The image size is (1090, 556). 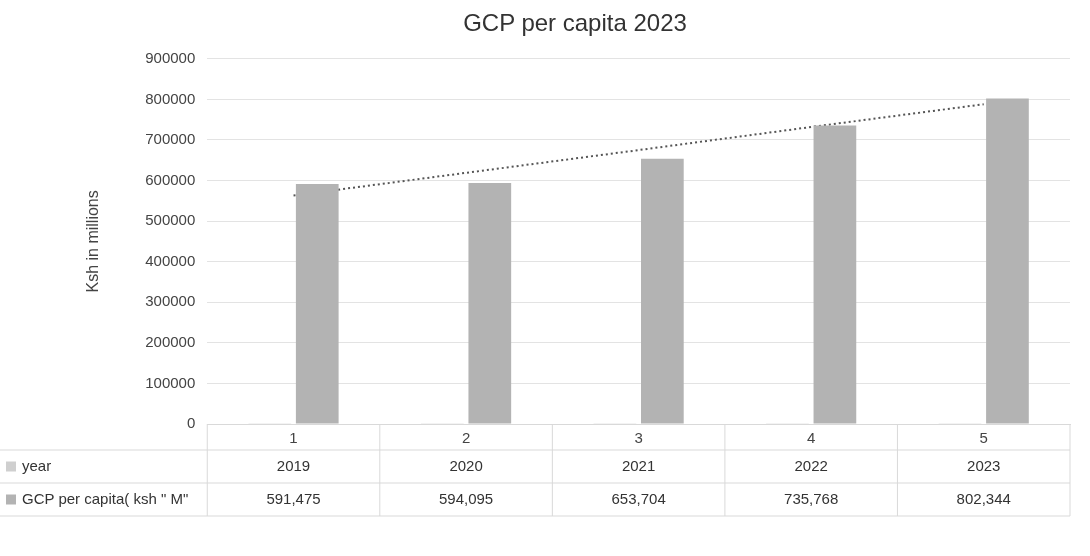 I want to click on x-tick-label: 4, so click(x=811, y=438).